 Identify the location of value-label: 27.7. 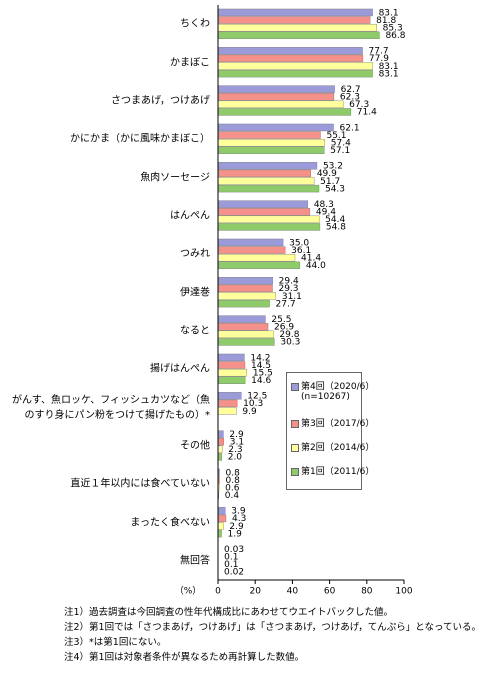
(286, 304).